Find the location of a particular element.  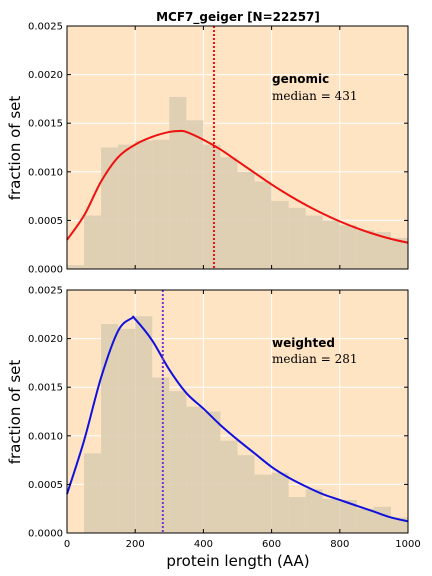

x-tick-label: 200 is located at coordinates (135, 544).